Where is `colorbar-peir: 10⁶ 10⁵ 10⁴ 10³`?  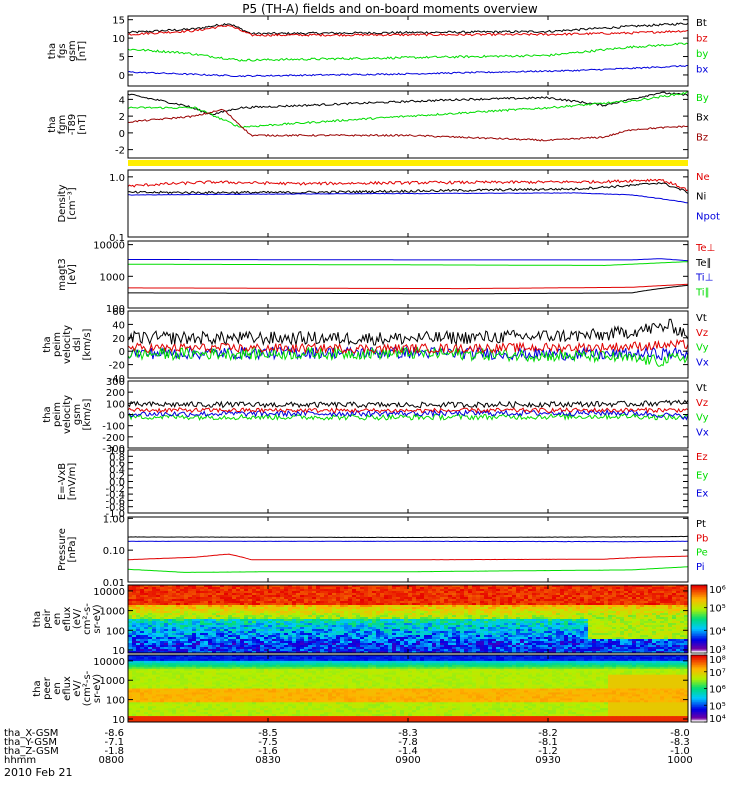 colorbar-peir: 10⁶ 10⁵ 10⁴ 10³ is located at coordinates (708, 620).